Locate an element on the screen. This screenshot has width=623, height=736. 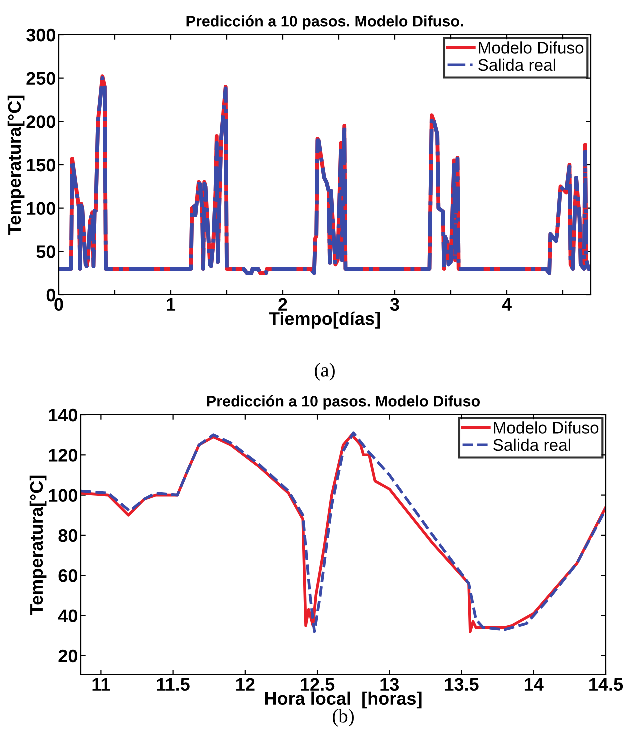
x-tick-label: 3 is located at coordinates (395, 305).